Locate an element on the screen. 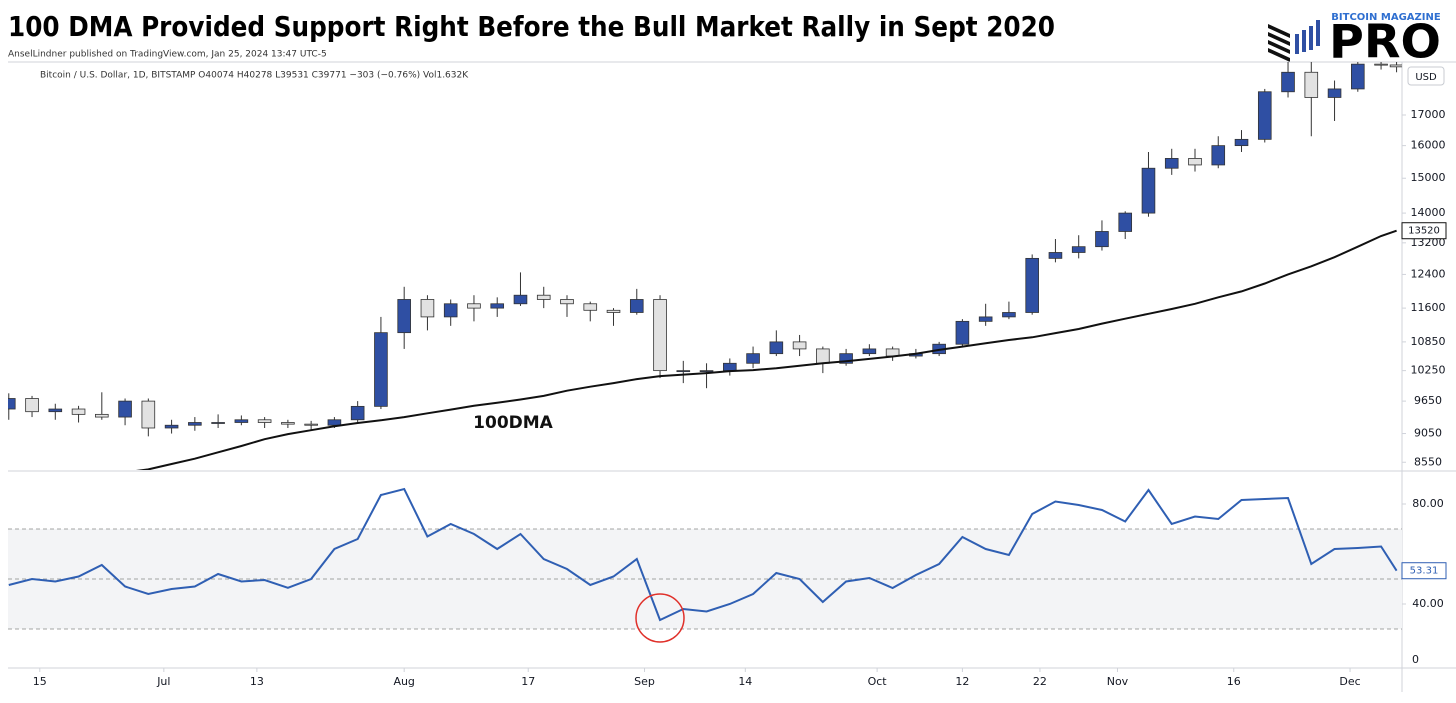 This screenshot has width=1456, height=703. ma-price-box is located at coordinates (1424, 231).